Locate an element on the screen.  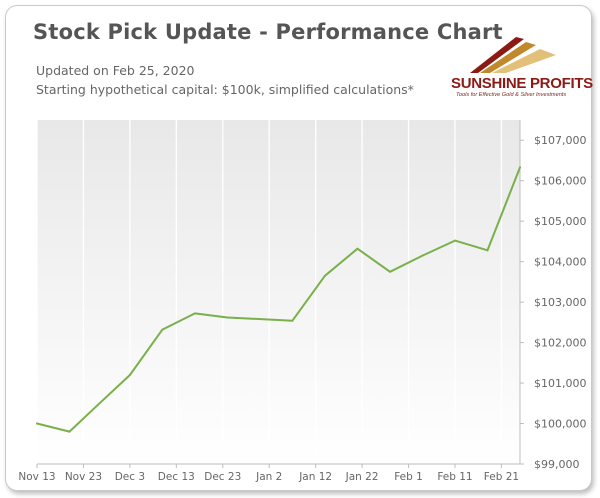
x-tick-label: Jan 2 is located at coordinates (268, 477).